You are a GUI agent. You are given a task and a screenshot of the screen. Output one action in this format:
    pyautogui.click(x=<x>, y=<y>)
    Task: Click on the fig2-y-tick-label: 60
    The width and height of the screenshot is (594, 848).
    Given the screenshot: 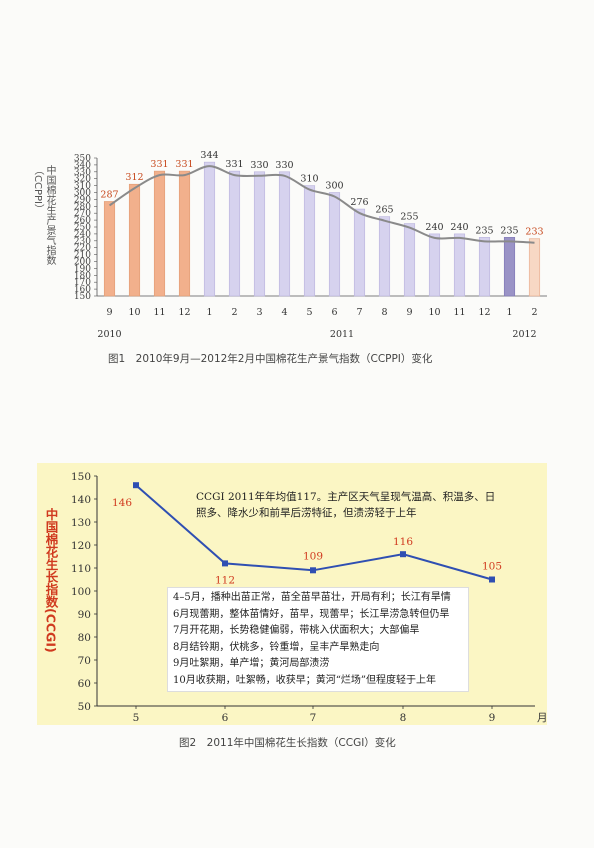 What is the action you would take?
    pyautogui.click(x=84, y=684)
    